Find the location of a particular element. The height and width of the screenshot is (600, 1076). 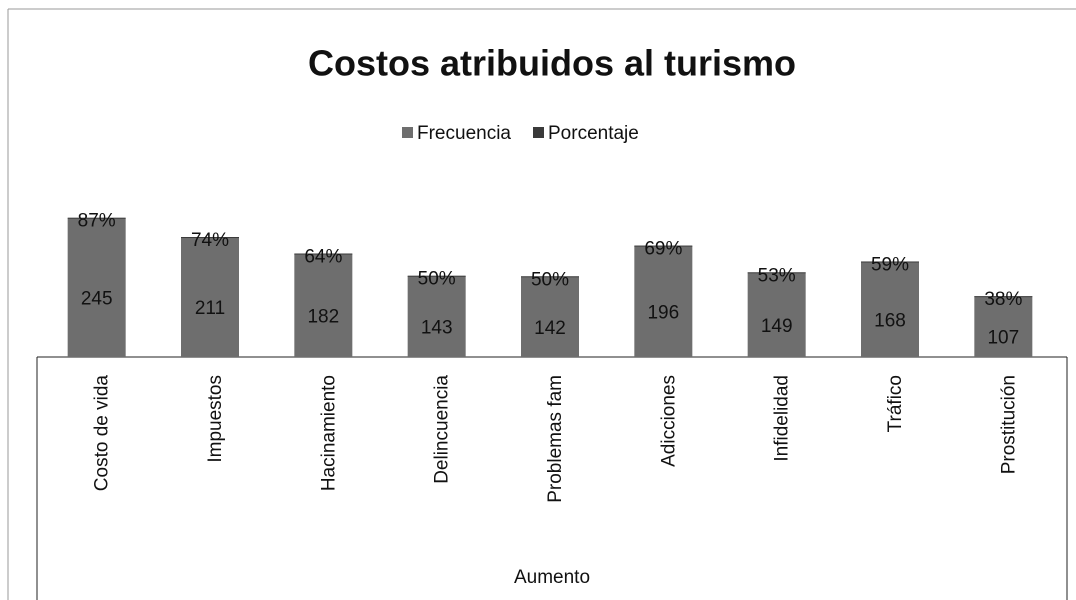

x-tick-label: Infidelidad is located at coordinates (782, 418).